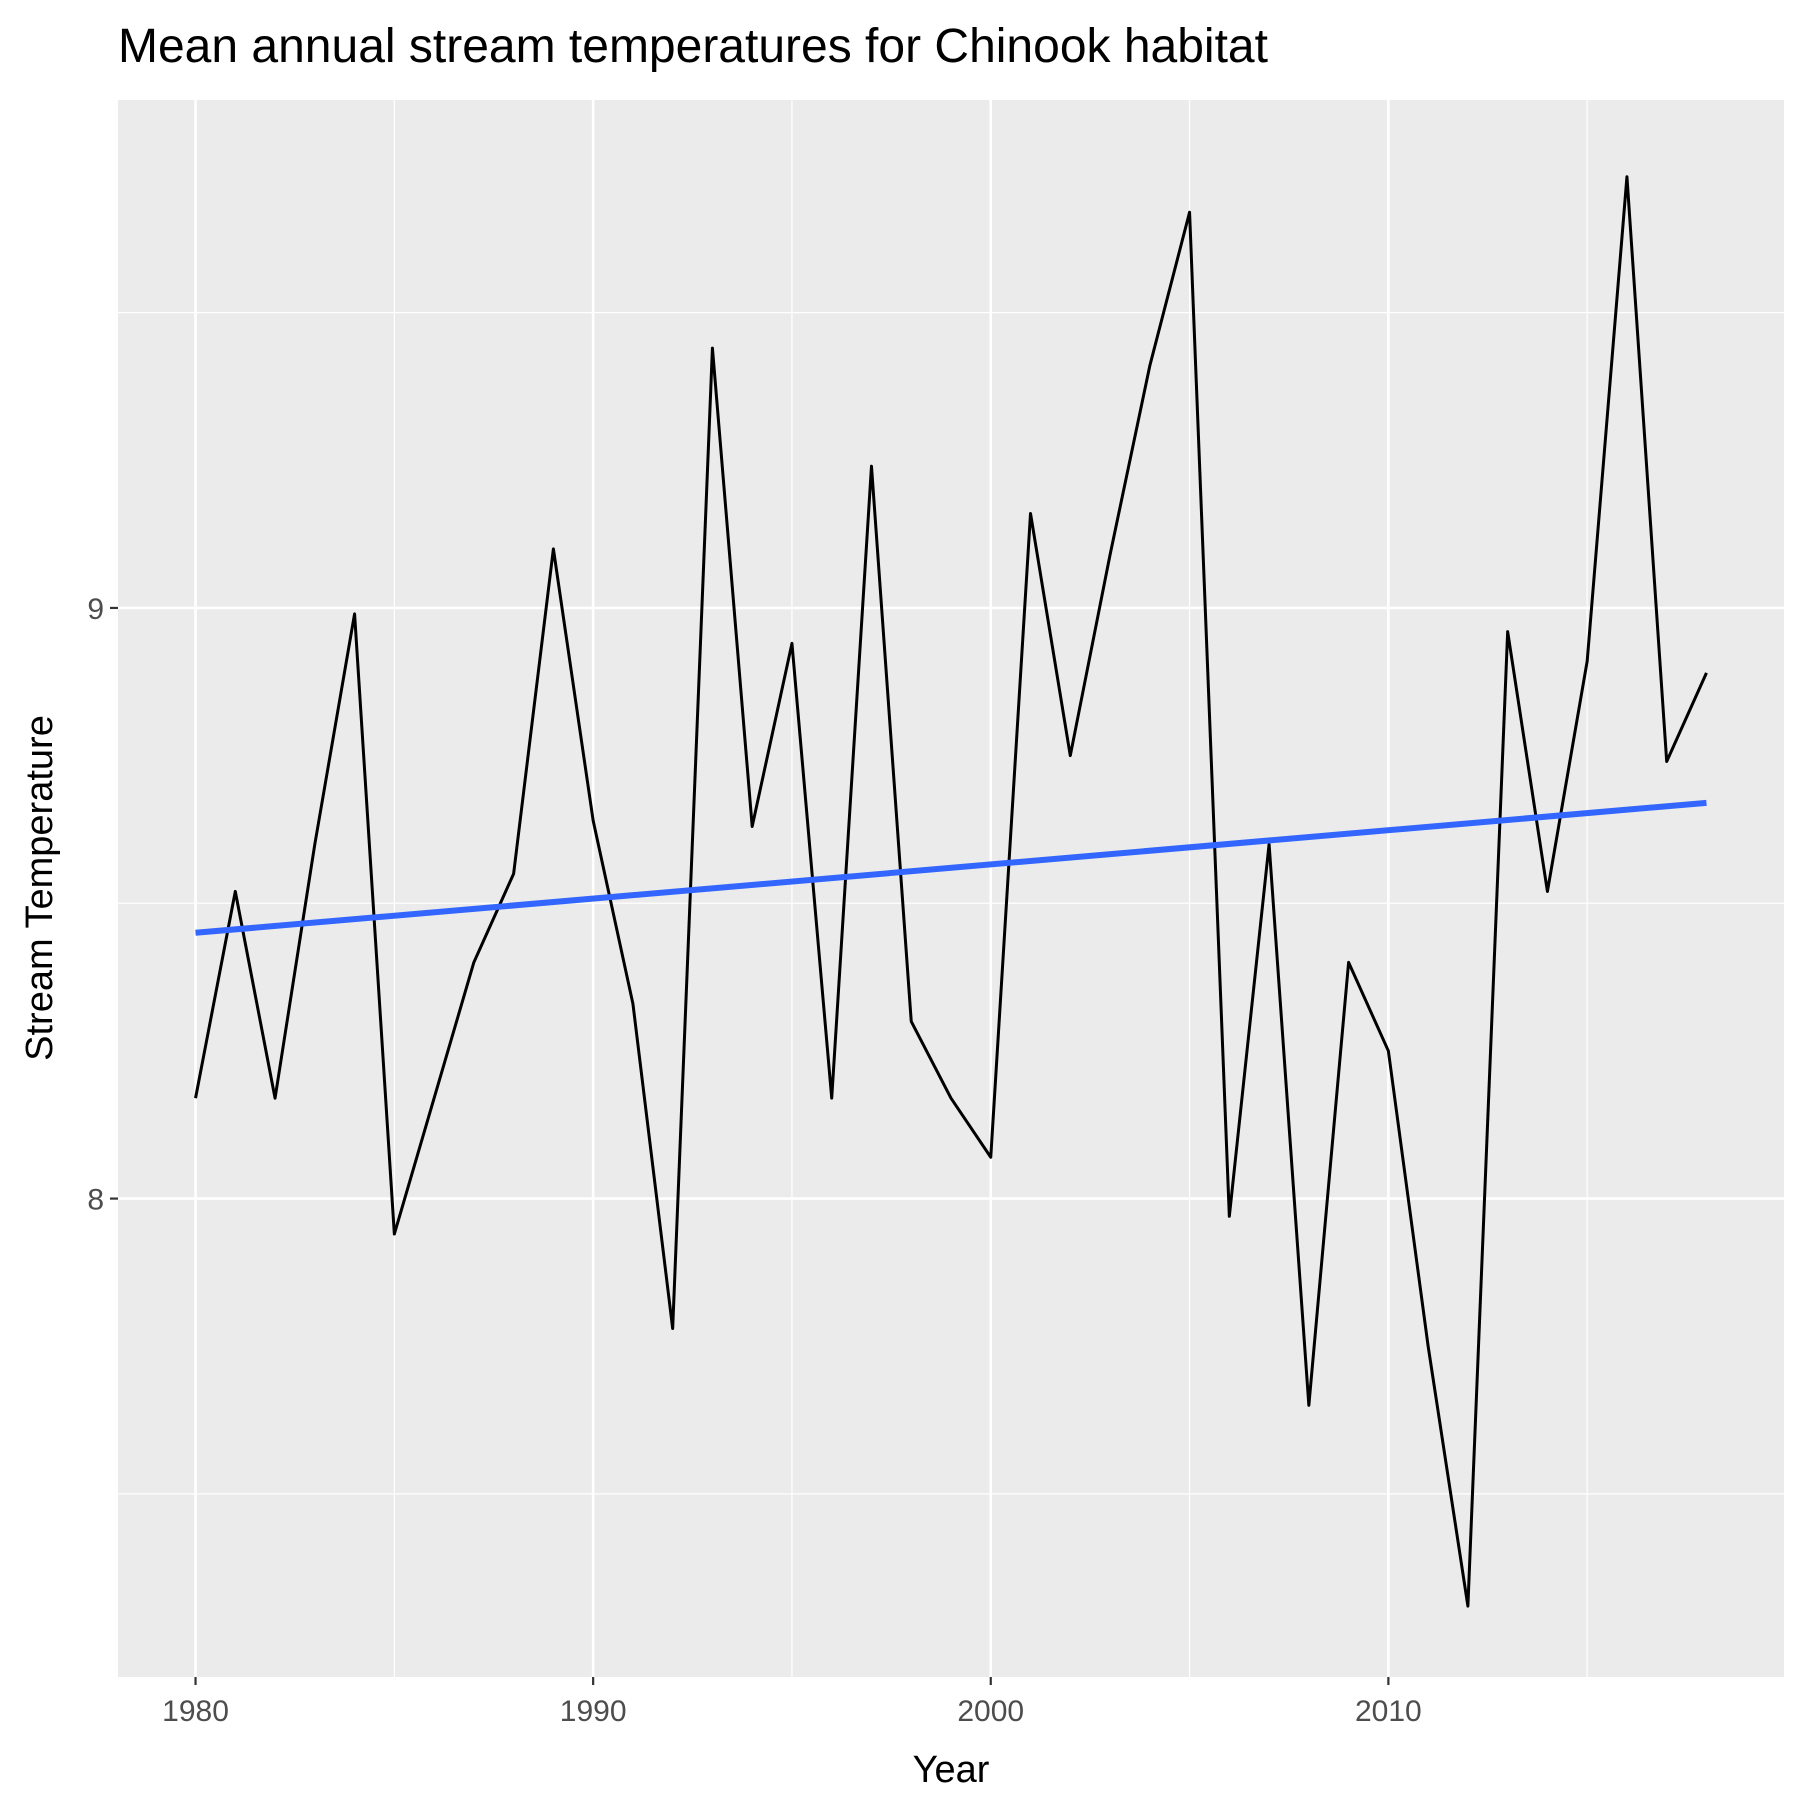 The height and width of the screenshot is (1800, 1799). Describe the element at coordinates (195, 1711) in the screenshot. I see `x-tick-label: 1980` at that location.